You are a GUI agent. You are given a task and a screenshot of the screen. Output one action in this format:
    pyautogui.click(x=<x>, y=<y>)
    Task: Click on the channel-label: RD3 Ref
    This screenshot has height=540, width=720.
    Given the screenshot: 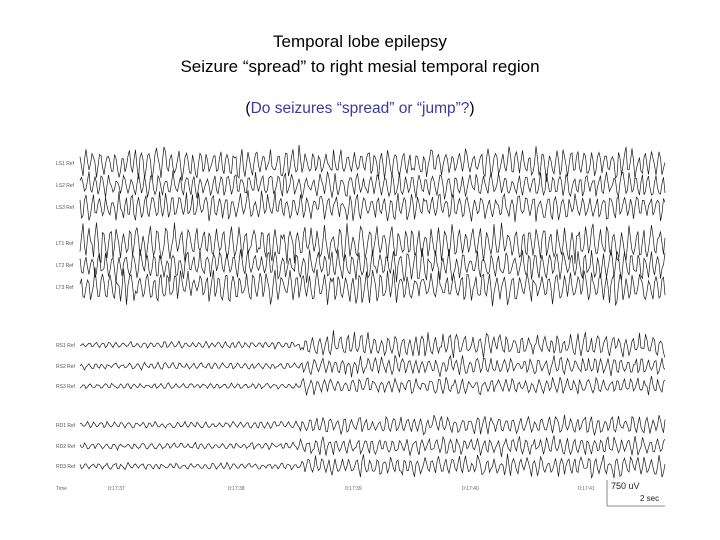 What is the action you would take?
    pyautogui.click(x=66, y=467)
    